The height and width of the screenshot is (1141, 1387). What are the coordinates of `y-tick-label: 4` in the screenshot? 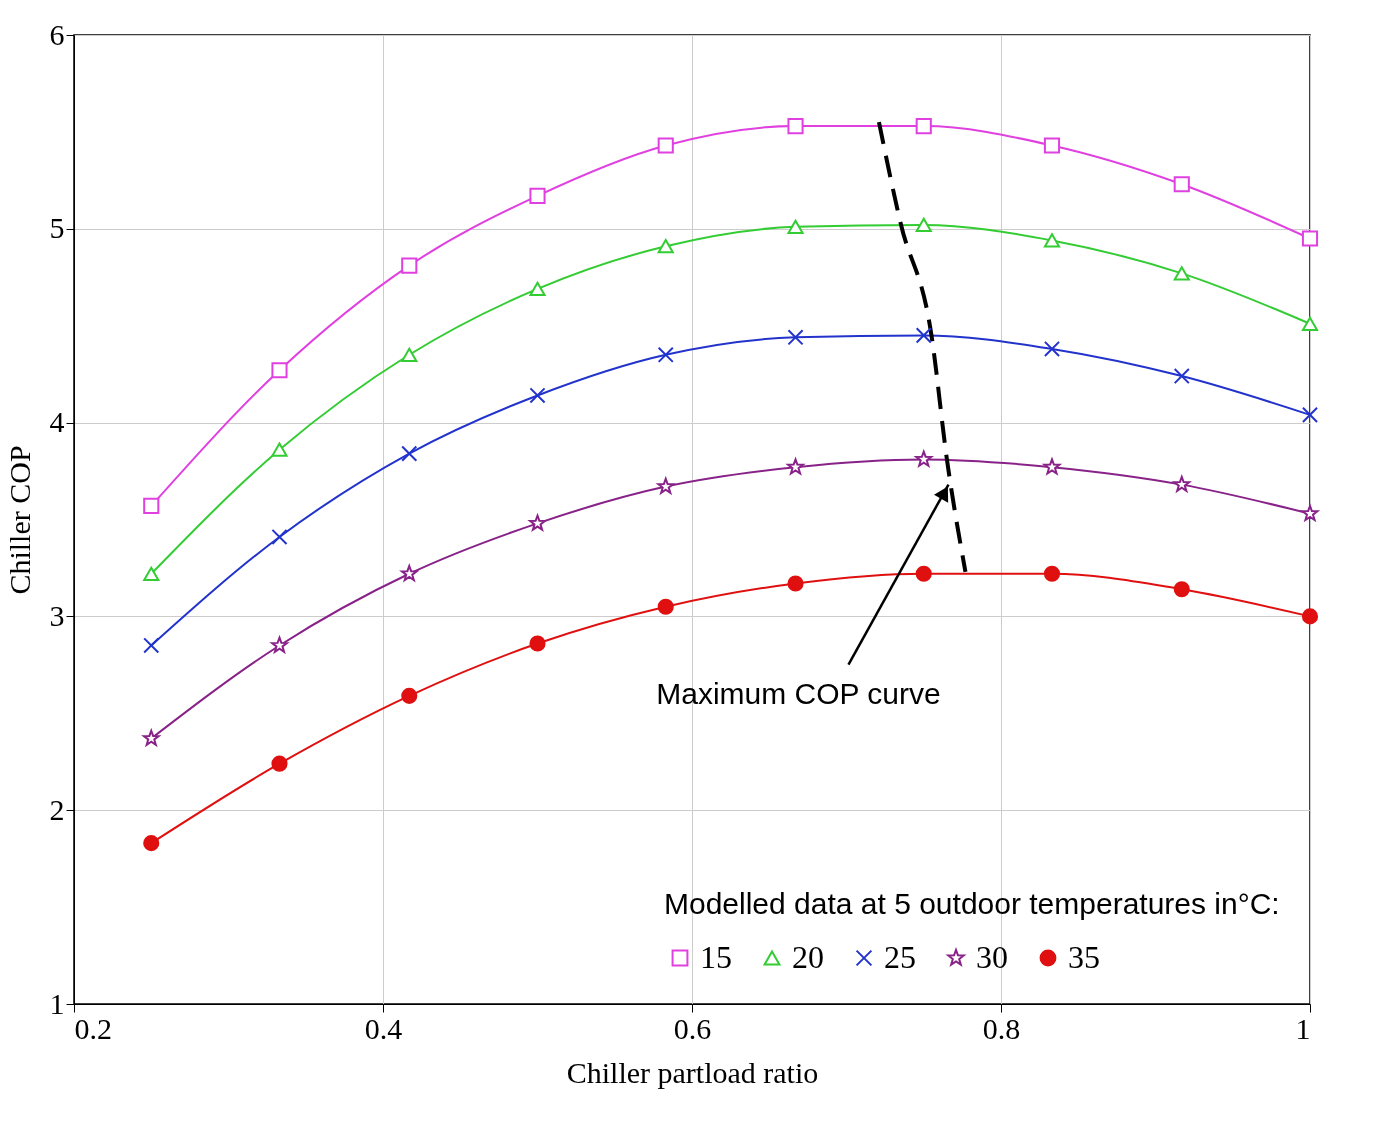 It's located at (57, 422).